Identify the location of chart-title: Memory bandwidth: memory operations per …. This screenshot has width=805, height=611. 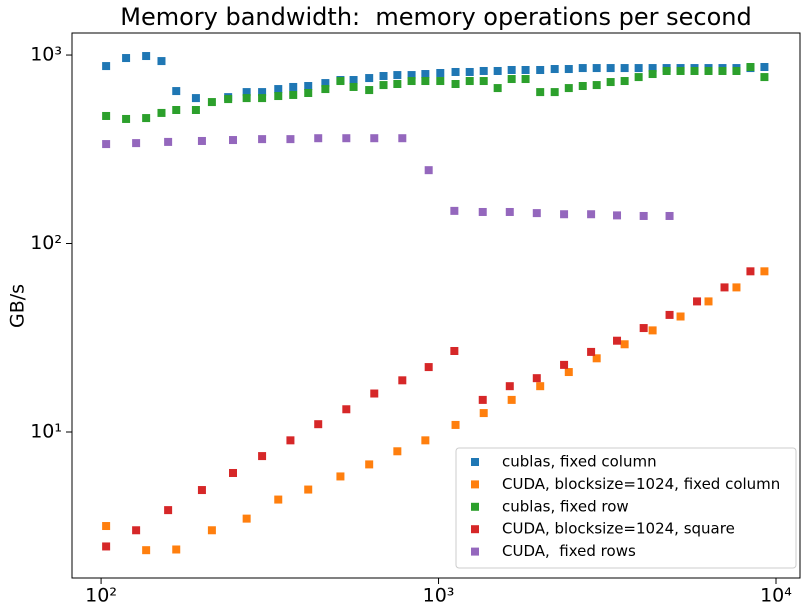
(435, 17).